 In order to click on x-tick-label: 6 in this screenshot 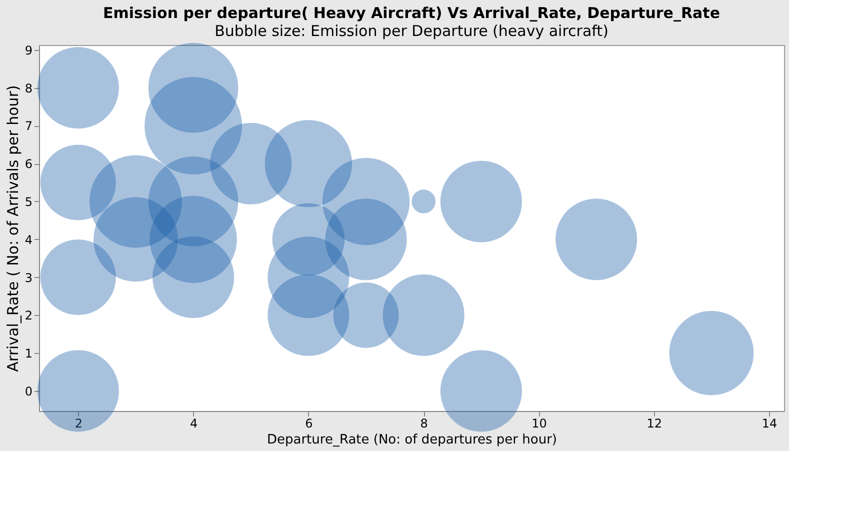, I will do `click(309, 423)`.